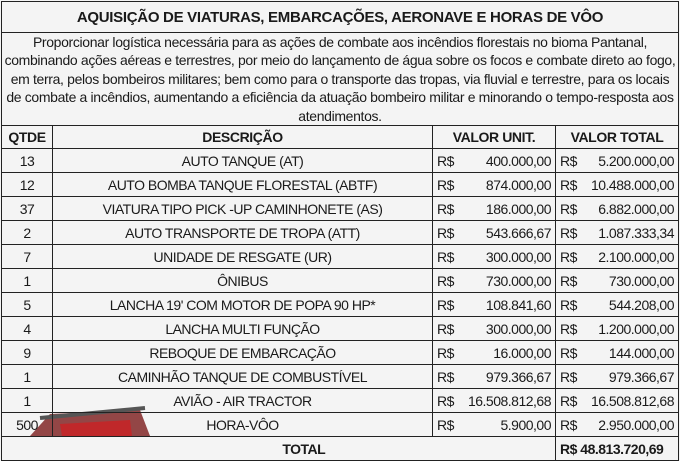 The width and height of the screenshot is (680, 461). I want to click on unit-value: 5.900,00, so click(526, 424).